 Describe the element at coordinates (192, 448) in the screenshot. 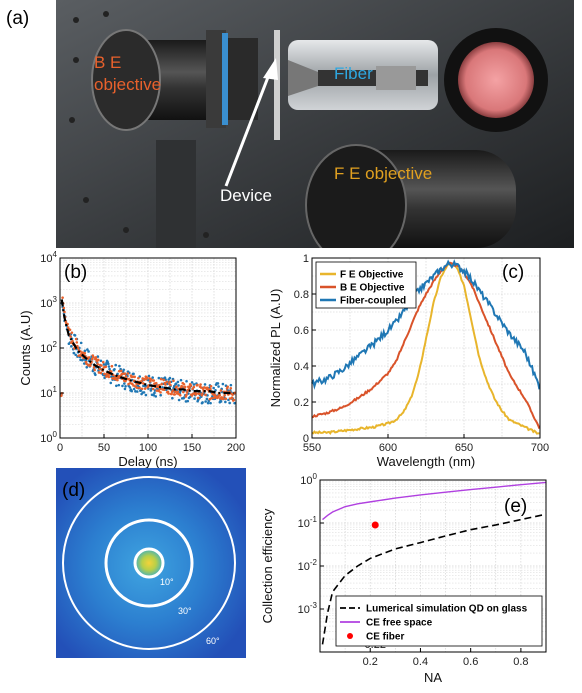

I see `x-tick-label: 150` at that location.